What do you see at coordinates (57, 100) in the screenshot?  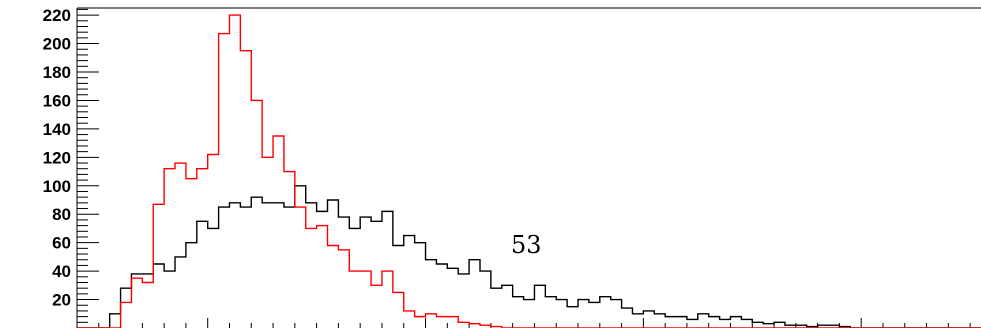 I see `y-tick-label: 160` at bounding box center [57, 100].